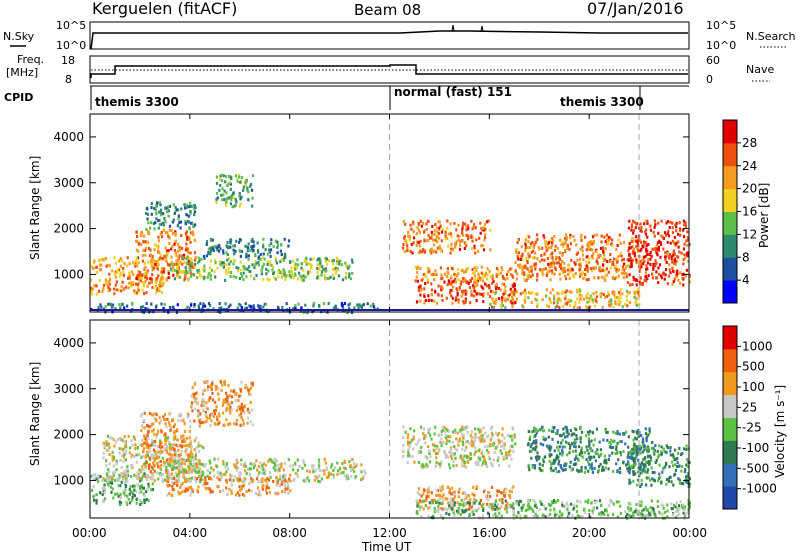 Image resolution: width=800 pixels, height=554 pixels. What do you see at coordinates (137, 102) in the screenshot?
I see `cpid-mode-label: themis 3300` at bounding box center [137, 102].